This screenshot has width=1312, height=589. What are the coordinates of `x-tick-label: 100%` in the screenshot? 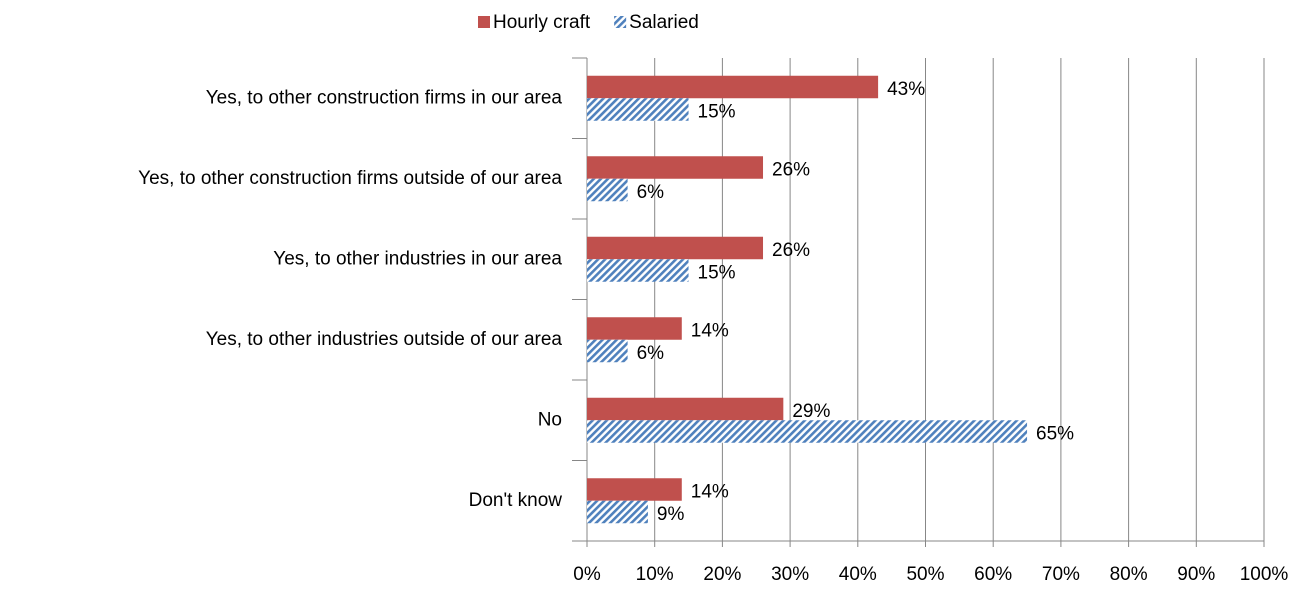 It's located at (1264, 574).